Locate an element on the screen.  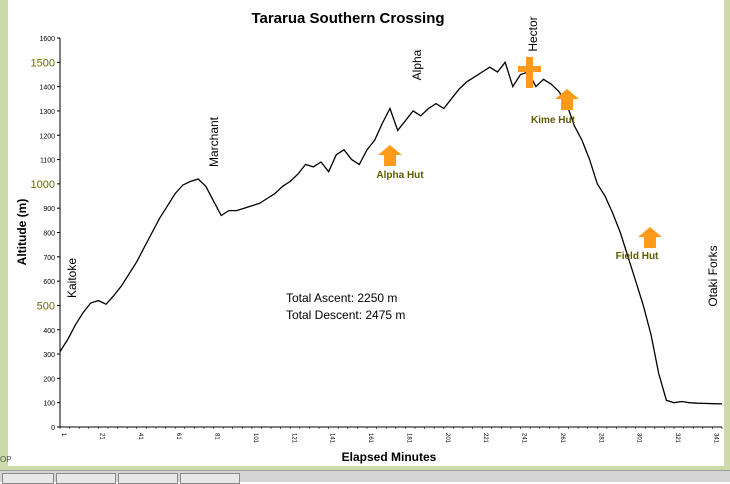
y-tick-label: 1500 is located at coordinates (43, 63).